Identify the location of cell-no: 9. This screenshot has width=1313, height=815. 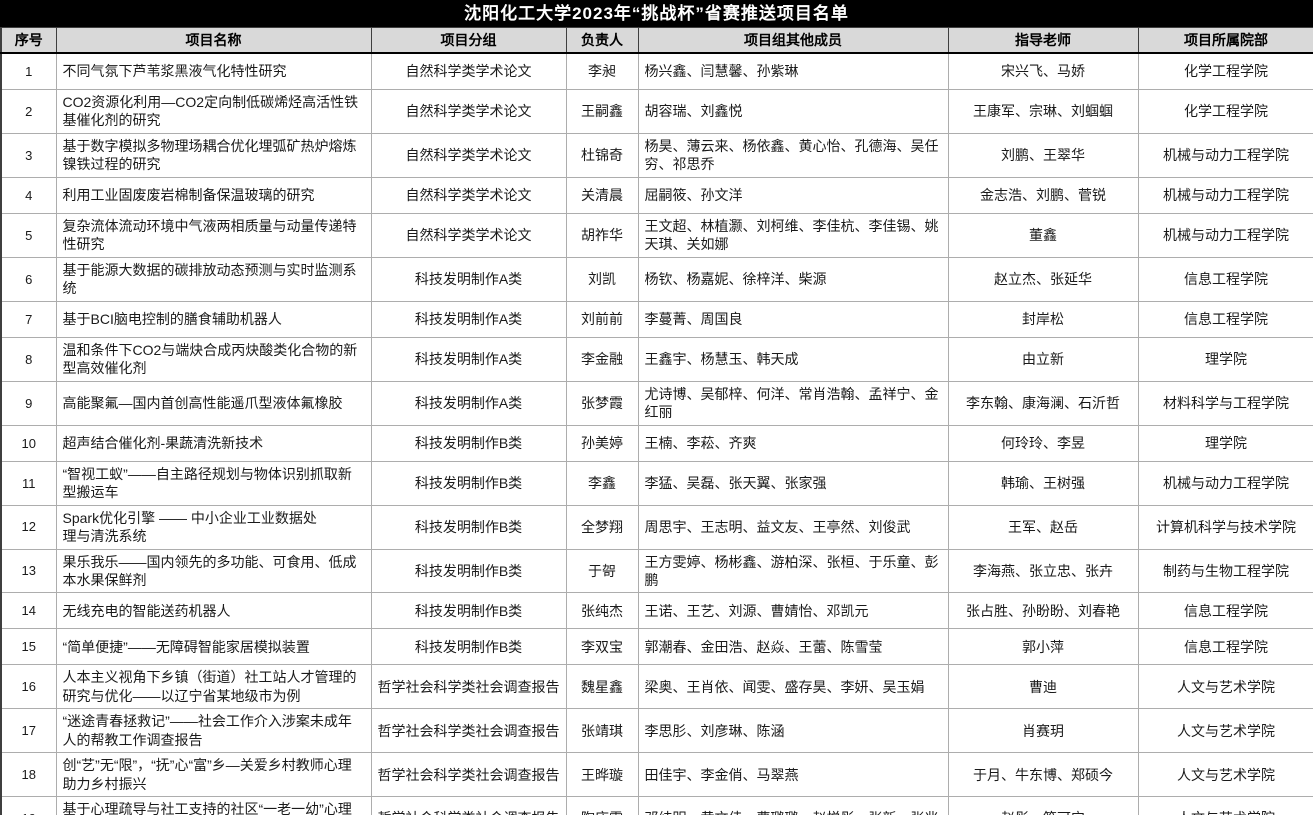
(28, 403).